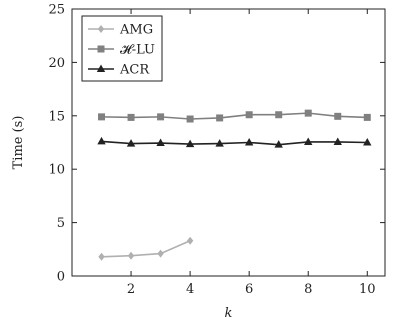  Describe the element at coordinates (56, 170) in the screenshot. I see `y-tick-label: 10` at that location.